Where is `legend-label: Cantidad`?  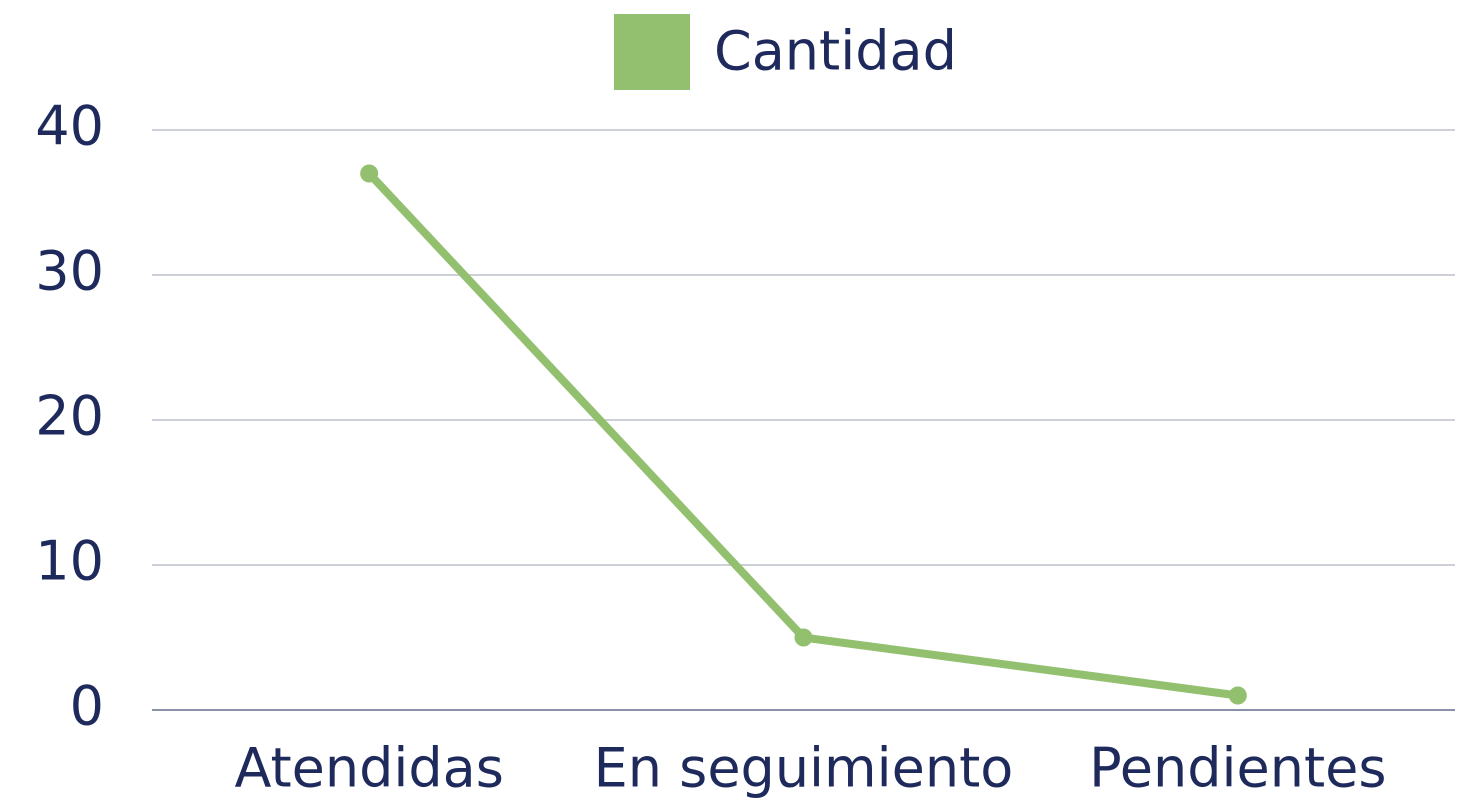 legend-label: Cantidad is located at coordinates (835, 51).